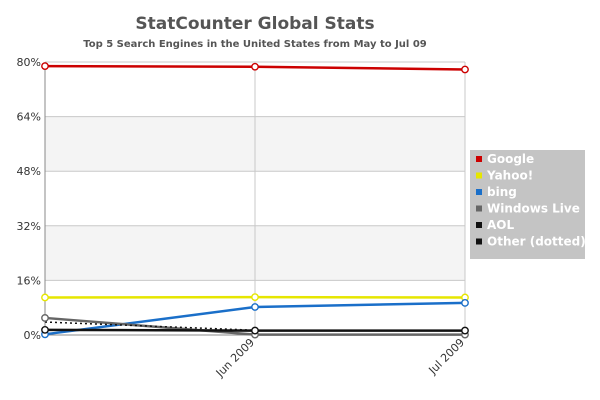  Describe the element at coordinates (479, 159) in the screenshot. I see `legend-swatch-google` at that location.